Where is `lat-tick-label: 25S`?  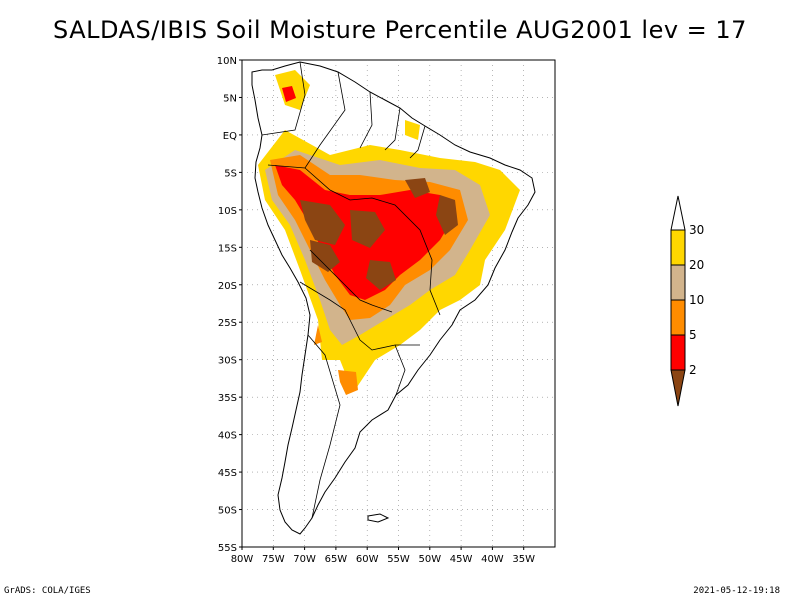 lat-tick-label: 25S is located at coordinates (227, 323).